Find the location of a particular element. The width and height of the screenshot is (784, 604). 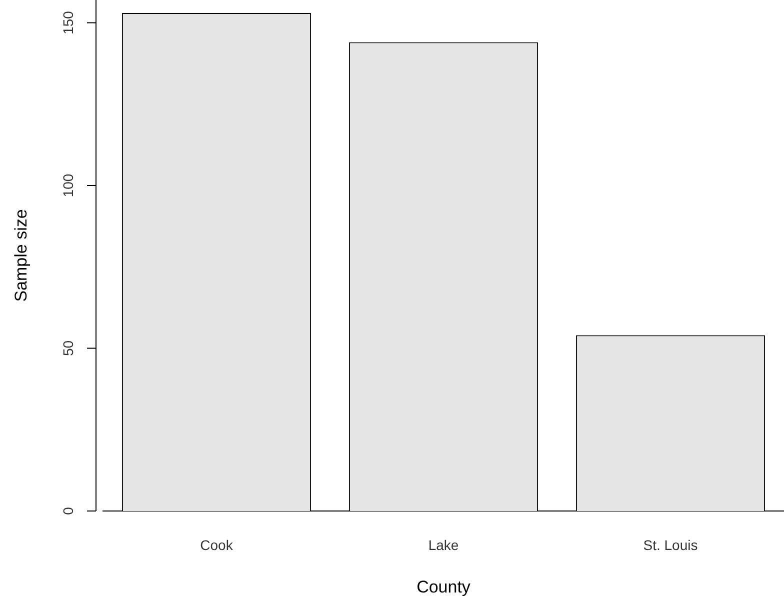

y-tick-label: 150 is located at coordinates (68, 22).